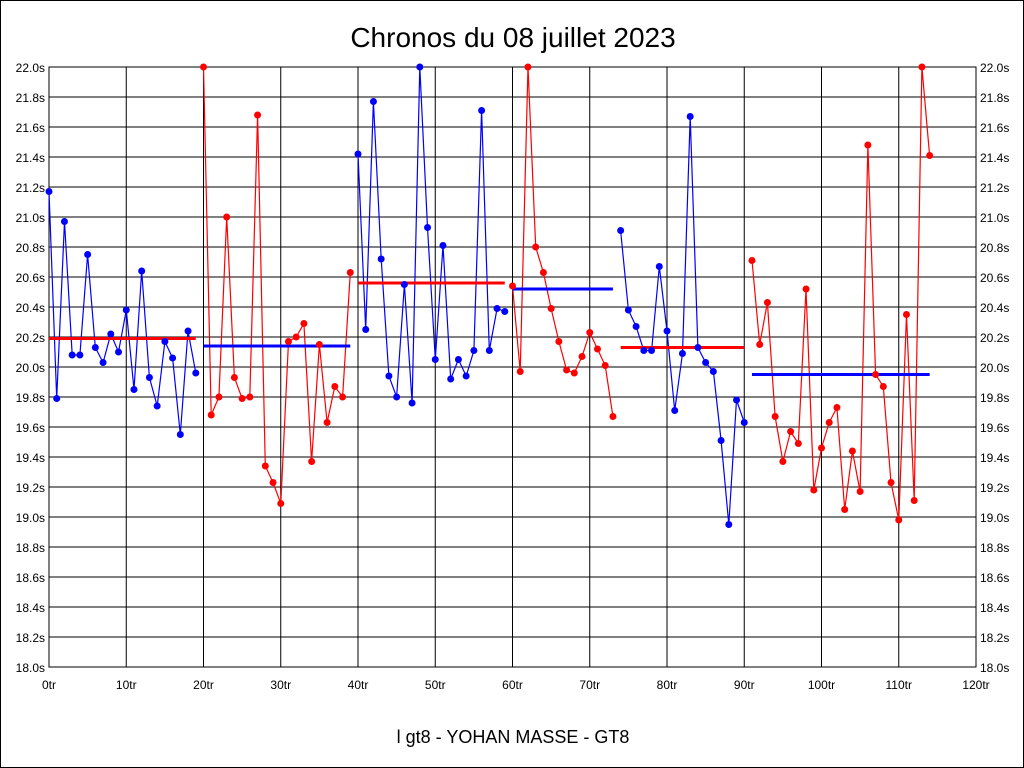  What do you see at coordinates (667, 685) in the screenshot?
I see `x-tick-label: 80tr` at bounding box center [667, 685].